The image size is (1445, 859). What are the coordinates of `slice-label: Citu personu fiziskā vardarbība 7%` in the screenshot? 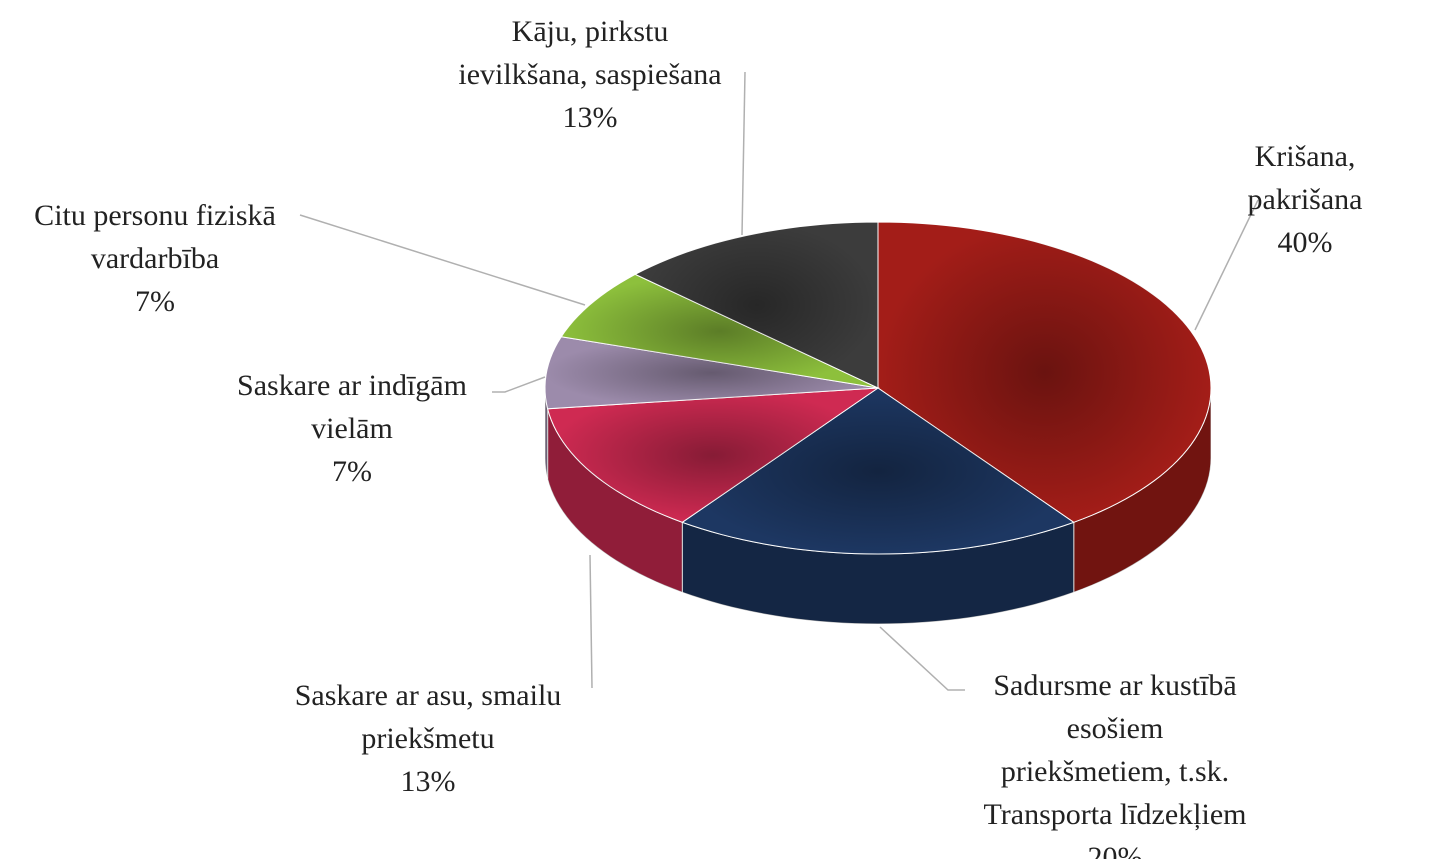 It's located at (155, 258).